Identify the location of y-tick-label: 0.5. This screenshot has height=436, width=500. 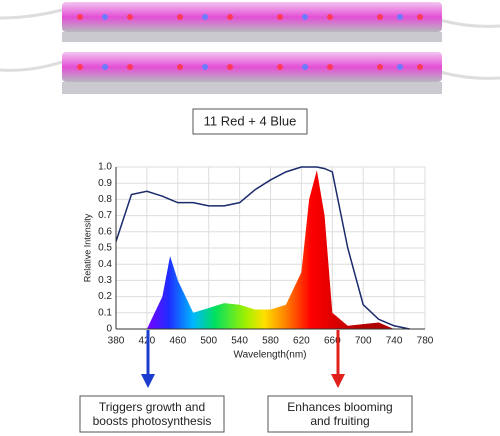
(105, 248).